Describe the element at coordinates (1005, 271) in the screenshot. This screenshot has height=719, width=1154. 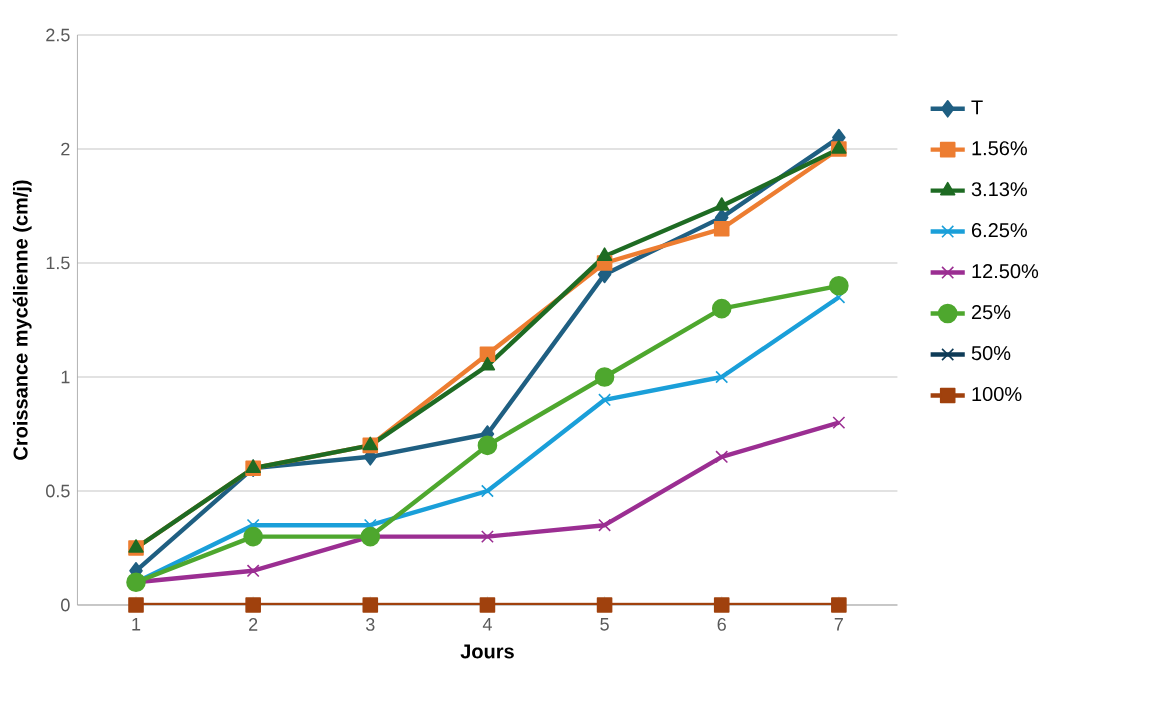
I see `legend-label: 12.50%` at that location.